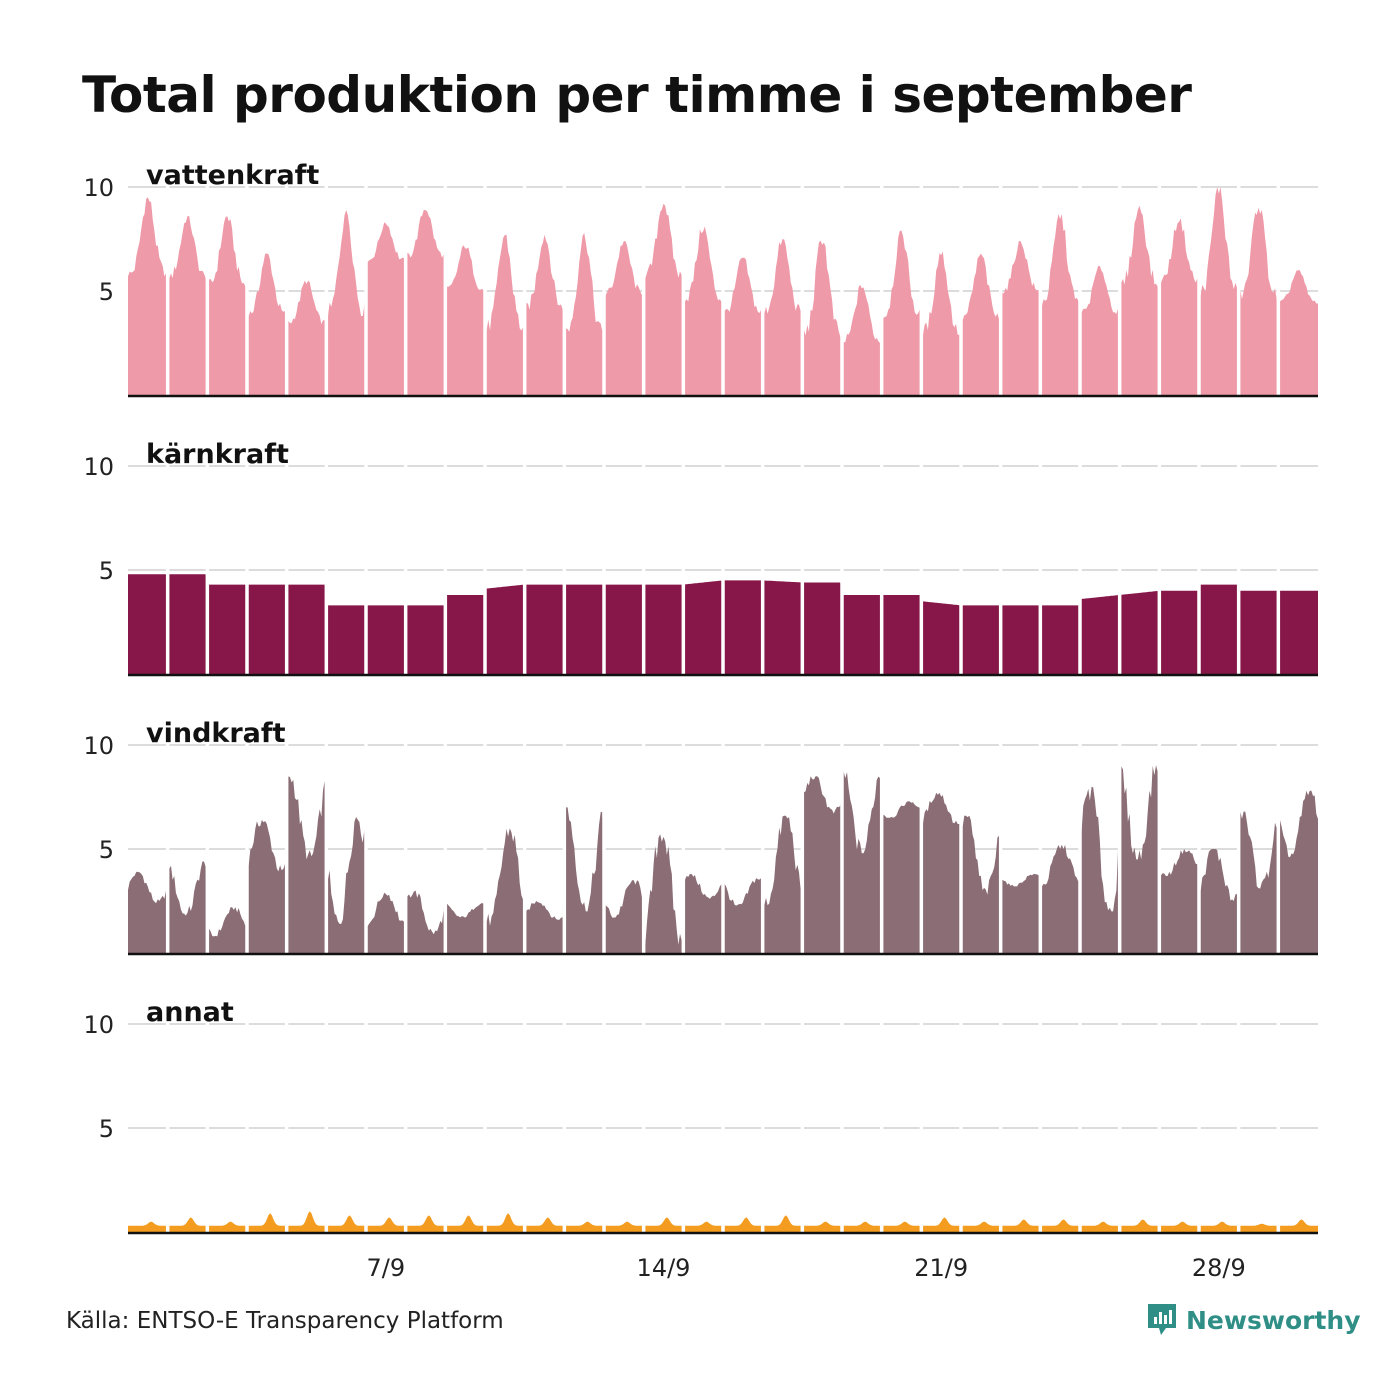  What do you see at coordinates (723, 291) in the screenshot?
I see `series-area-vattenkraft` at bounding box center [723, 291].